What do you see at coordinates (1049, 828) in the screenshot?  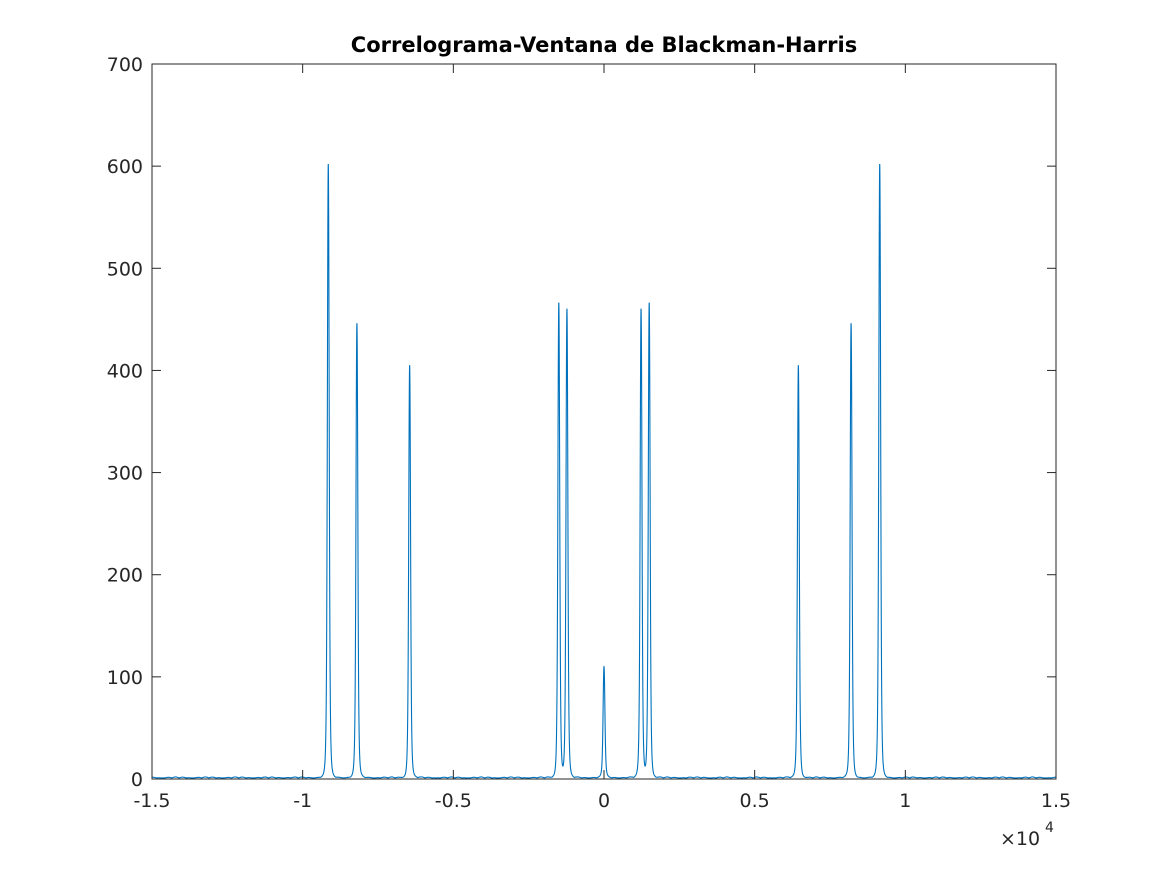 I see `x-multiplier-exponent: 4` at bounding box center [1049, 828].